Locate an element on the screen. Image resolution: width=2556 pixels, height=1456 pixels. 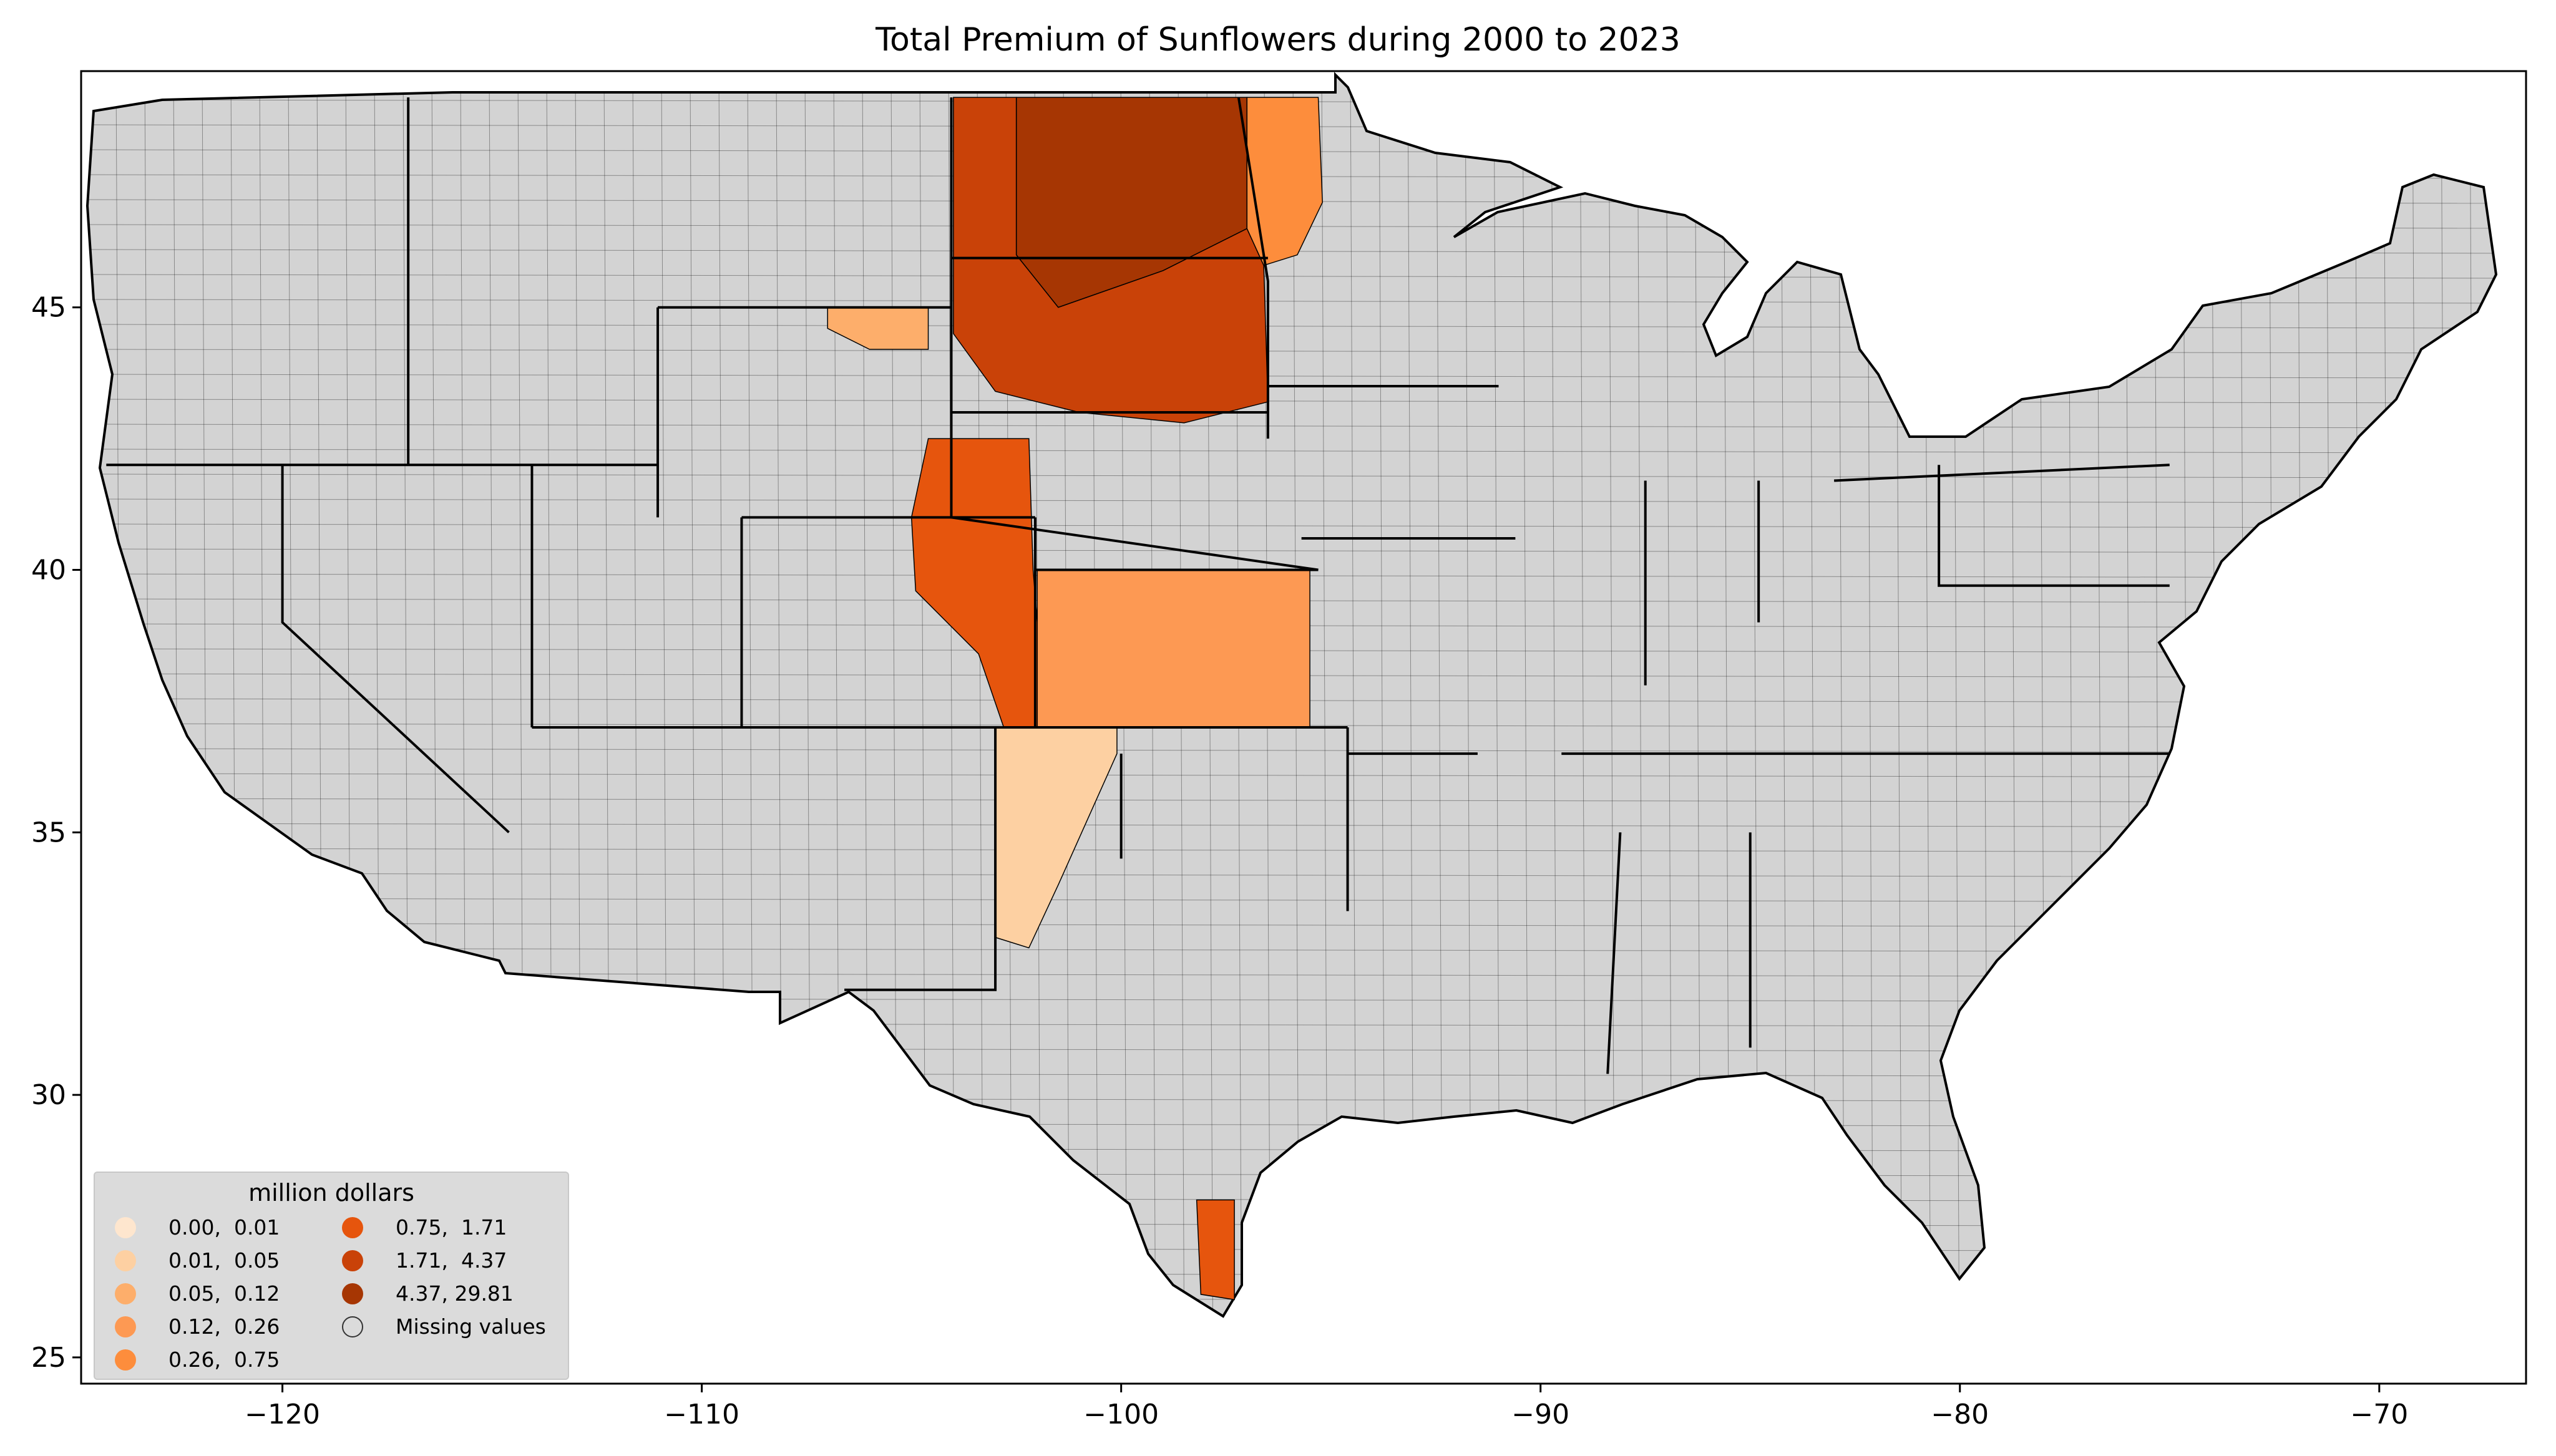
legend-item: 0.26, 0.75 is located at coordinates (197, 1359).